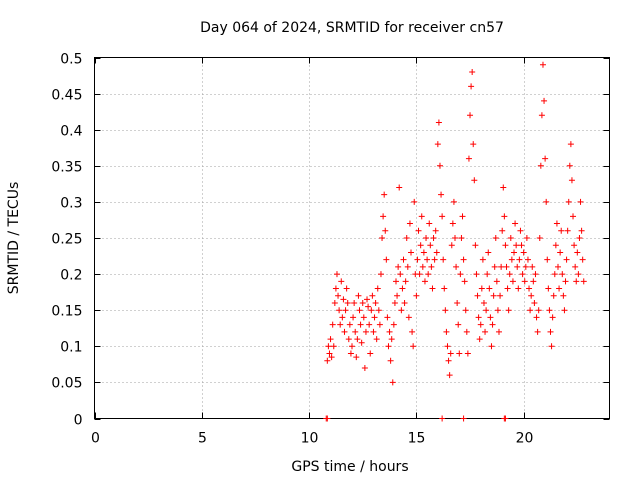 The height and width of the screenshot is (480, 640). I want to click on y-tick-label: 0.3, so click(71, 204).